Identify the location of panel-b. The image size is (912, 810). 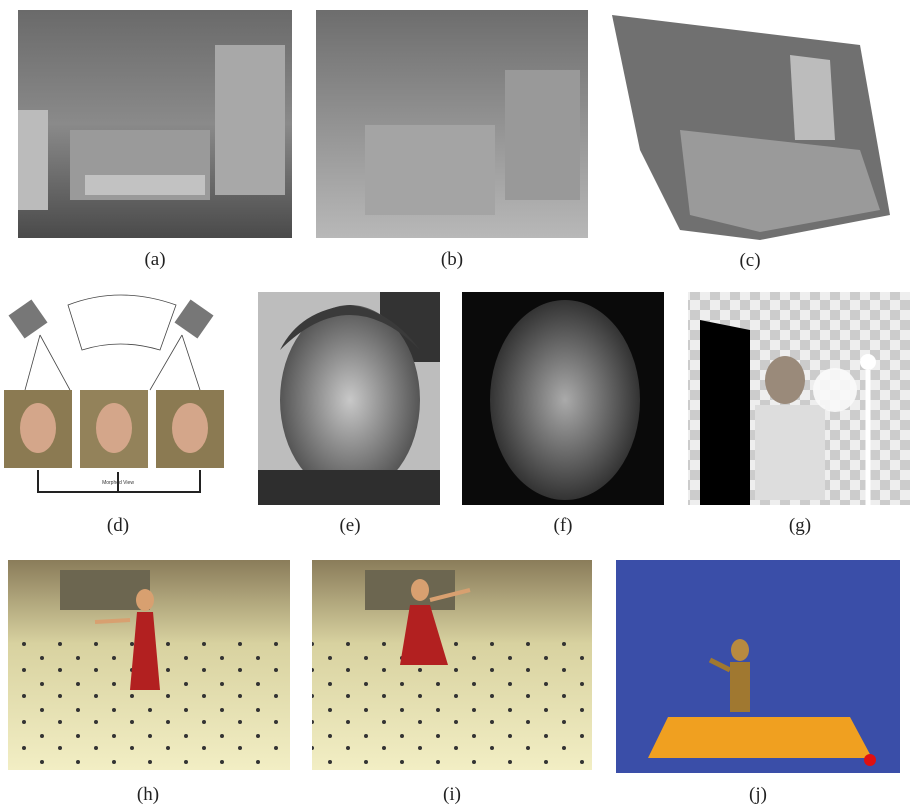
(452, 124).